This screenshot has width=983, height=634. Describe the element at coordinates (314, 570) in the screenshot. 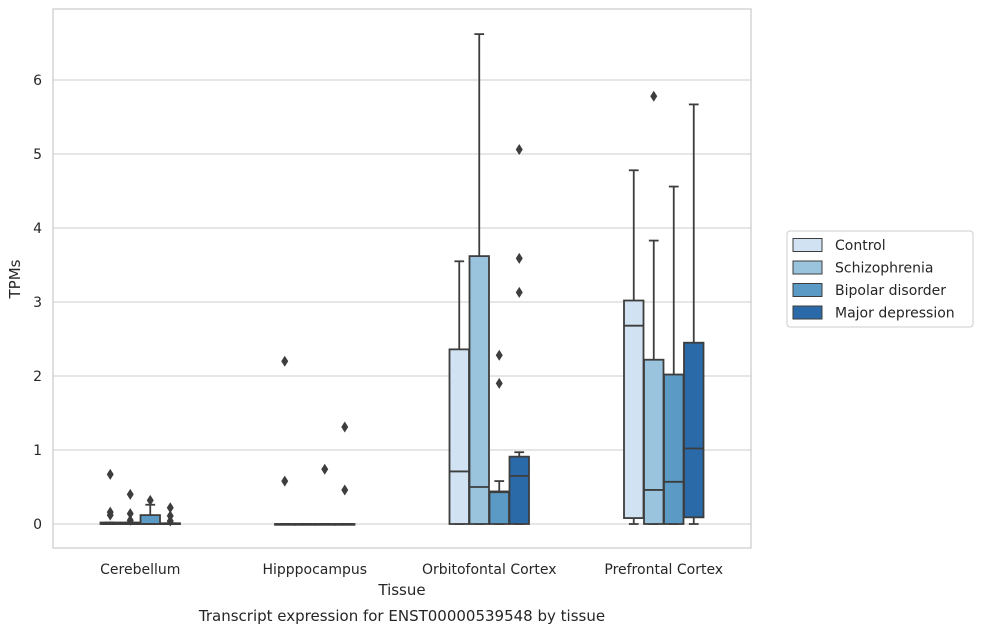

I see `x-tick-label: Hipppocampus` at that location.